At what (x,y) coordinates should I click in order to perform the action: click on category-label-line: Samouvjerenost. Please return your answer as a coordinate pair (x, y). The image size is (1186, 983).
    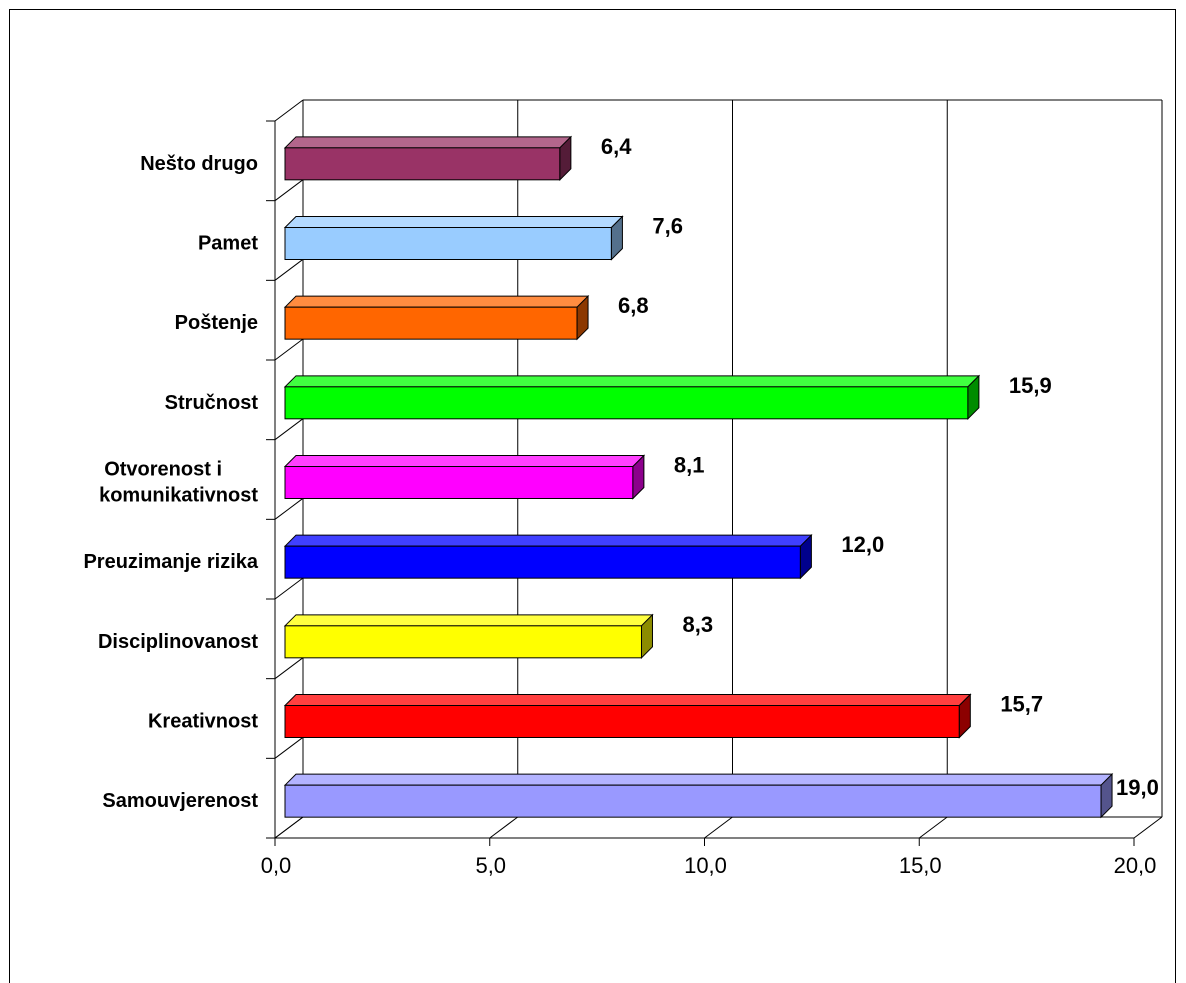
    Looking at the image, I should click on (180, 801).